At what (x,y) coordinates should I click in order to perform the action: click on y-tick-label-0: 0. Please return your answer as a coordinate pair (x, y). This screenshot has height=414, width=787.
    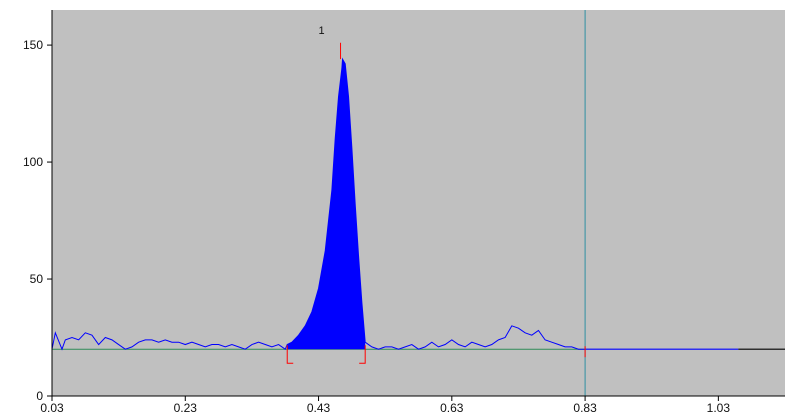
    Looking at the image, I should click on (39, 396).